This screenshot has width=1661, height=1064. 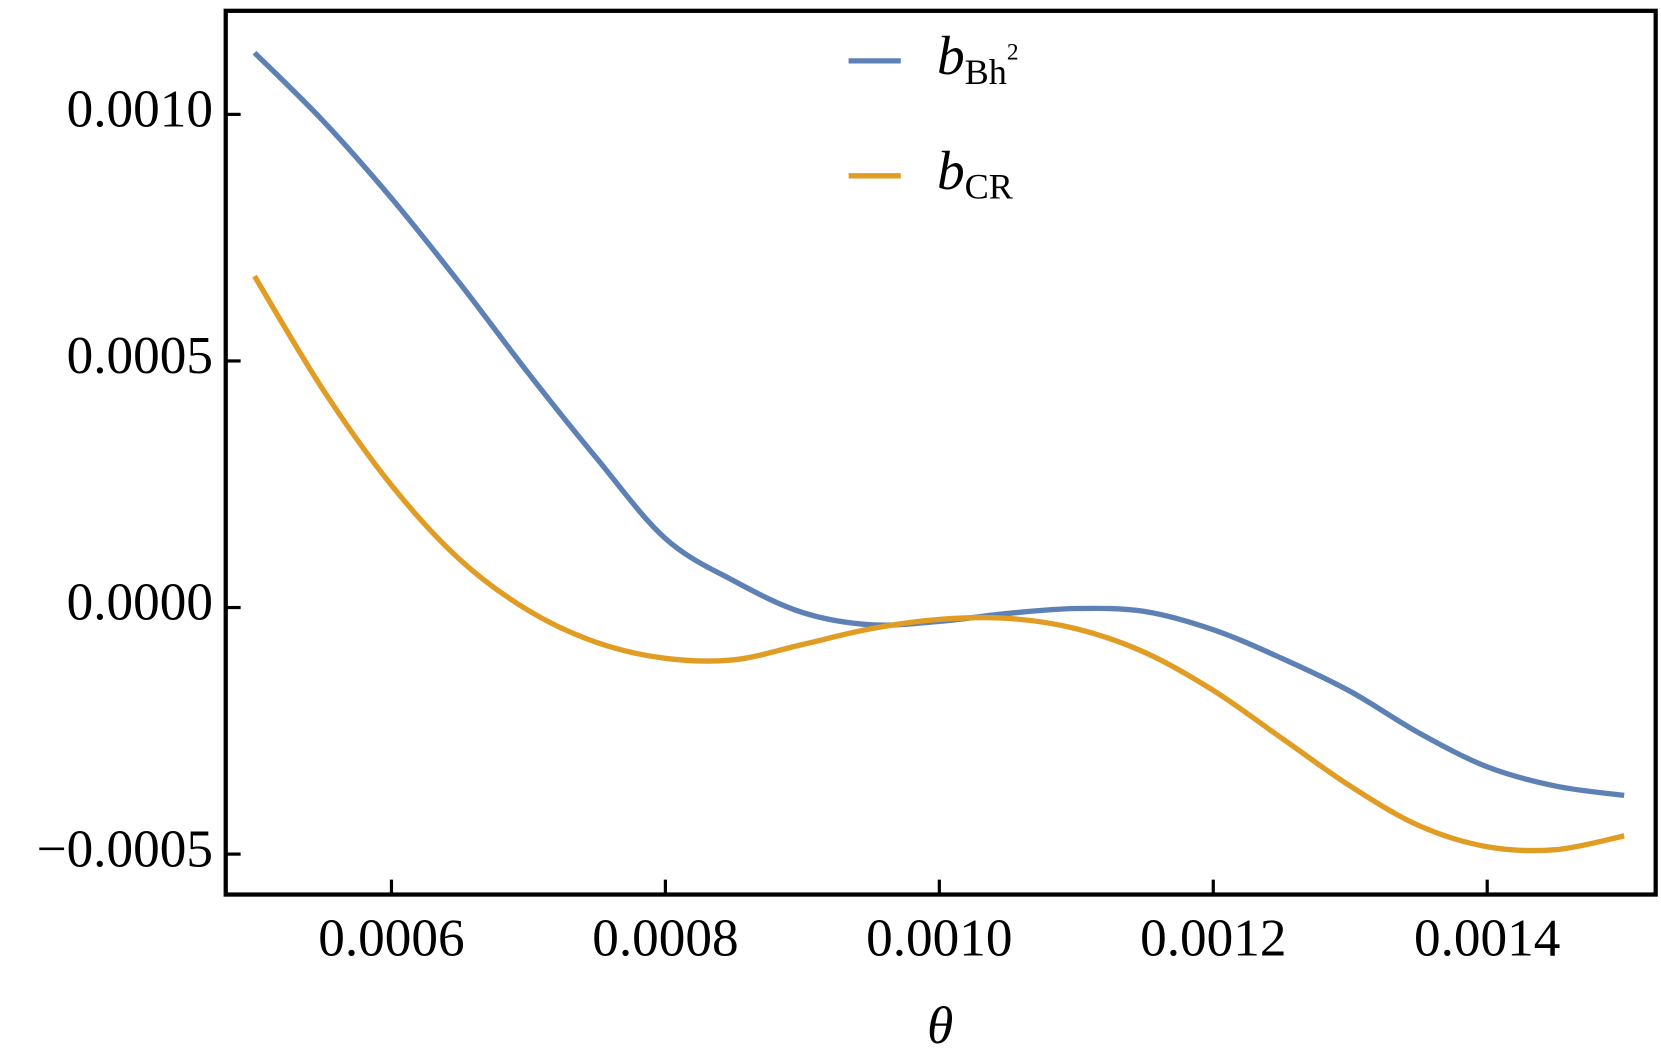 What do you see at coordinates (1487, 938) in the screenshot?
I see `x-tick-label: 0.0014` at bounding box center [1487, 938].